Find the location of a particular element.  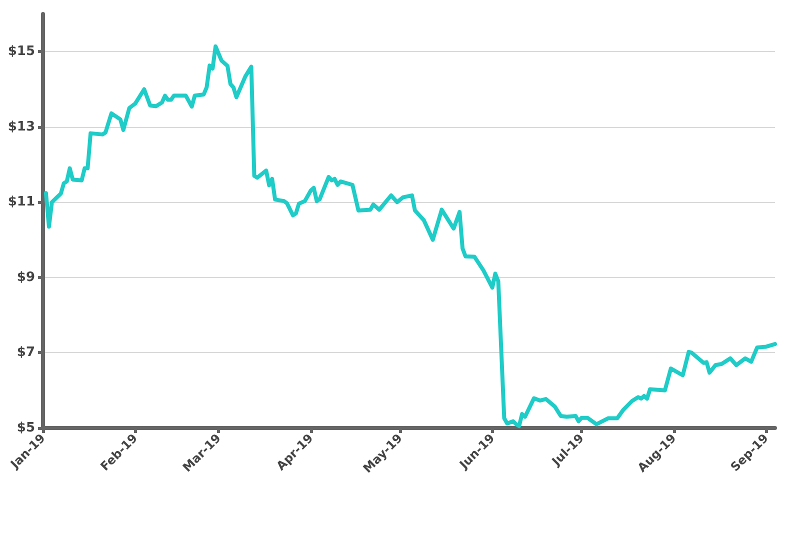

y-tick-label: $5 is located at coordinates (25, 428).